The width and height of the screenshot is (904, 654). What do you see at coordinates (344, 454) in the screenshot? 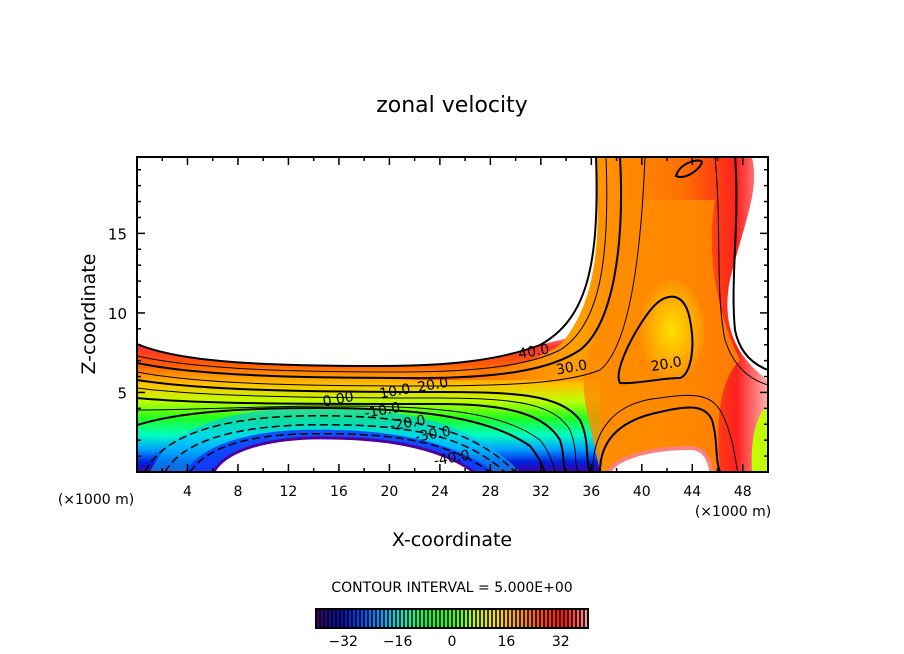
I see `reverse-flow-blank` at bounding box center [344, 454].